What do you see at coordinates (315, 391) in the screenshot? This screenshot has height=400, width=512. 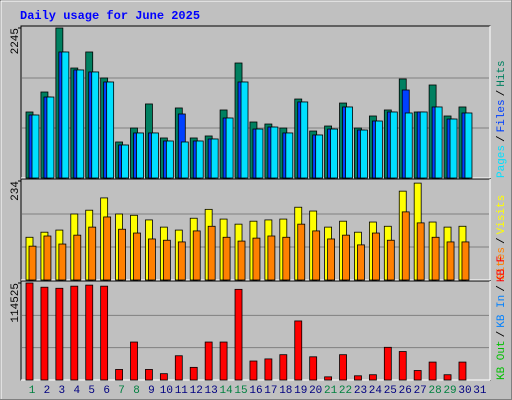 I see `x-tick-label: 20` at bounding box center [315, 391].